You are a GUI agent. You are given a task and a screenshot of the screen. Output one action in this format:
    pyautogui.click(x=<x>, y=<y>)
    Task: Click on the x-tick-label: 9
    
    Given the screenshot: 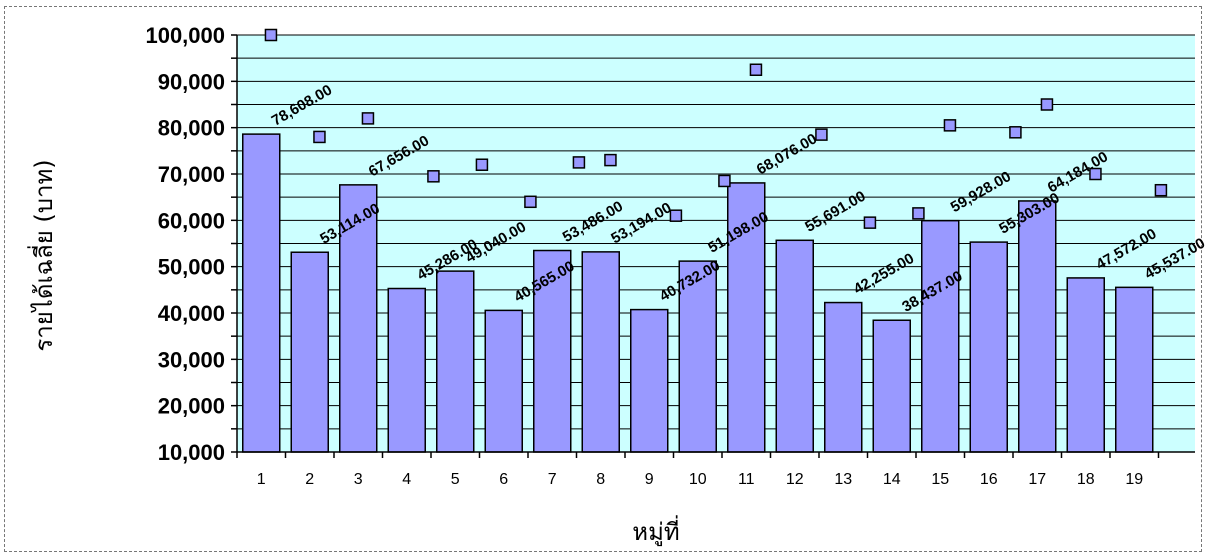 What is the action you would take?
    pyautogui.click(x=649, y=479)
    